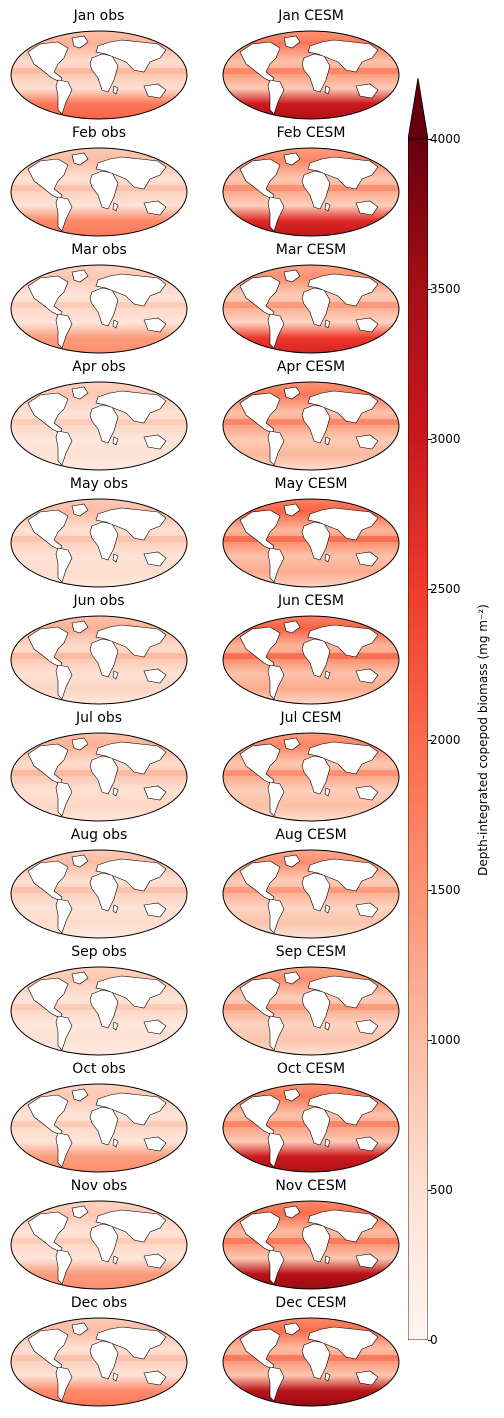  What do you see at coordinates (99, 250) in the screenshot?
I see `panel-title-mar-obs: Mar obs` at bounding box center [99, 250].